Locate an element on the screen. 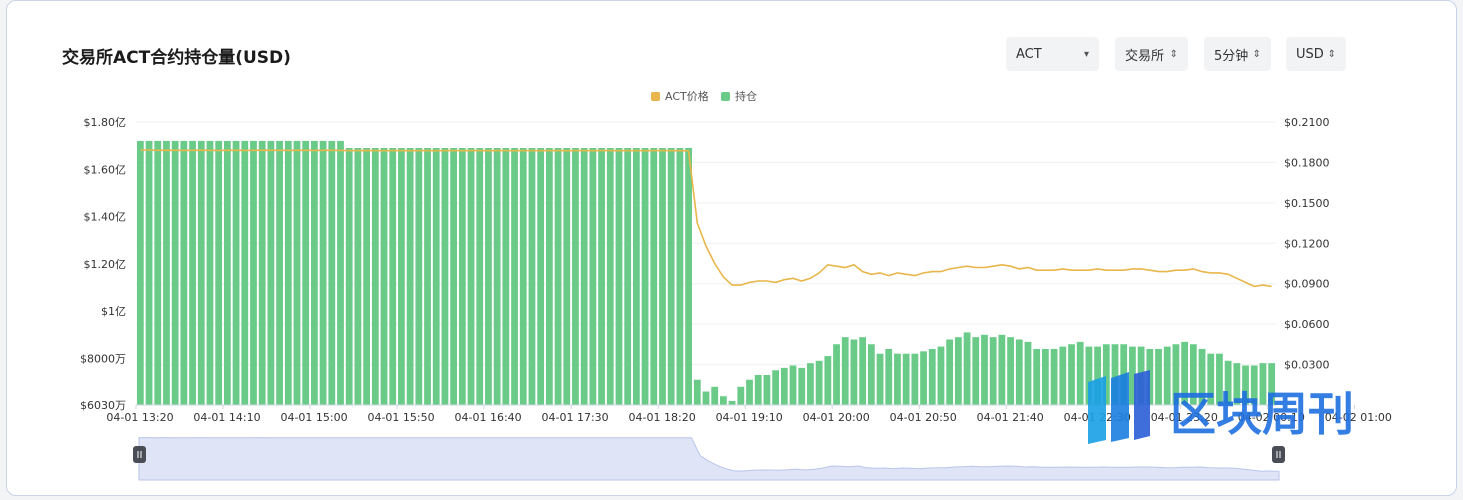 This screenshot has height=500, width=1463. exchange-select: 交易所 ⇕ is located at coordinates (1151, 54).